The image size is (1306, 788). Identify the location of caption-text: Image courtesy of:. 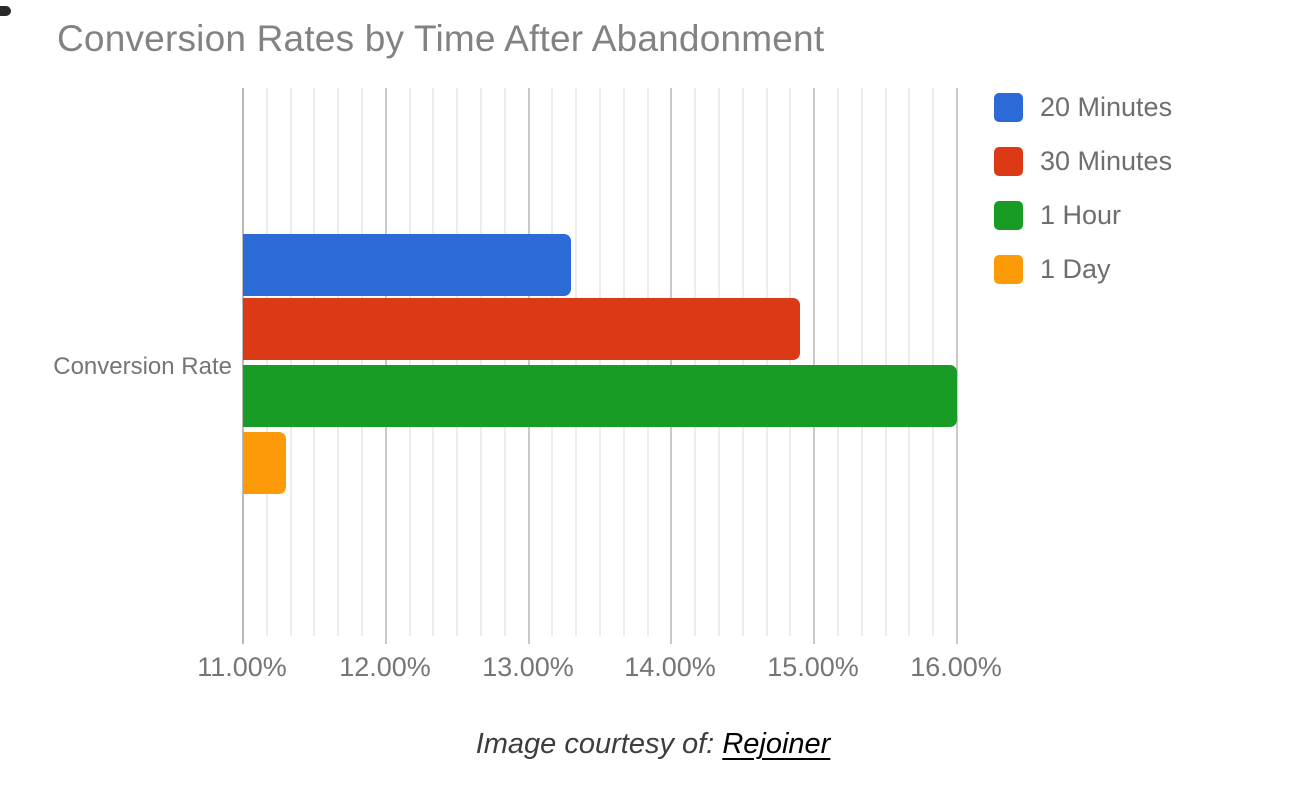
(599, 744).